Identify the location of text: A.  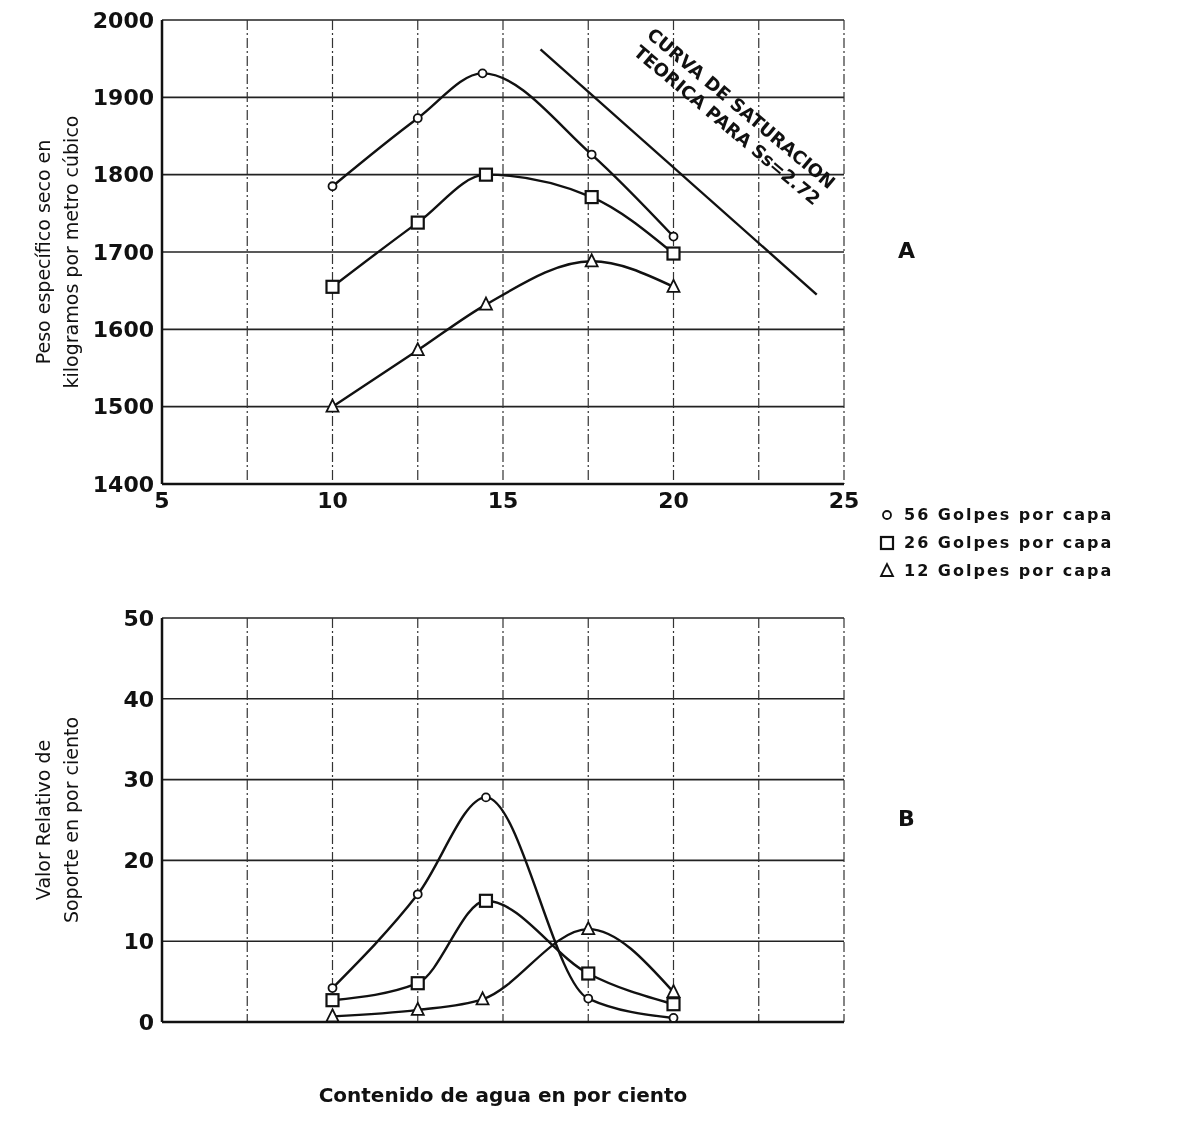
(907, 250).